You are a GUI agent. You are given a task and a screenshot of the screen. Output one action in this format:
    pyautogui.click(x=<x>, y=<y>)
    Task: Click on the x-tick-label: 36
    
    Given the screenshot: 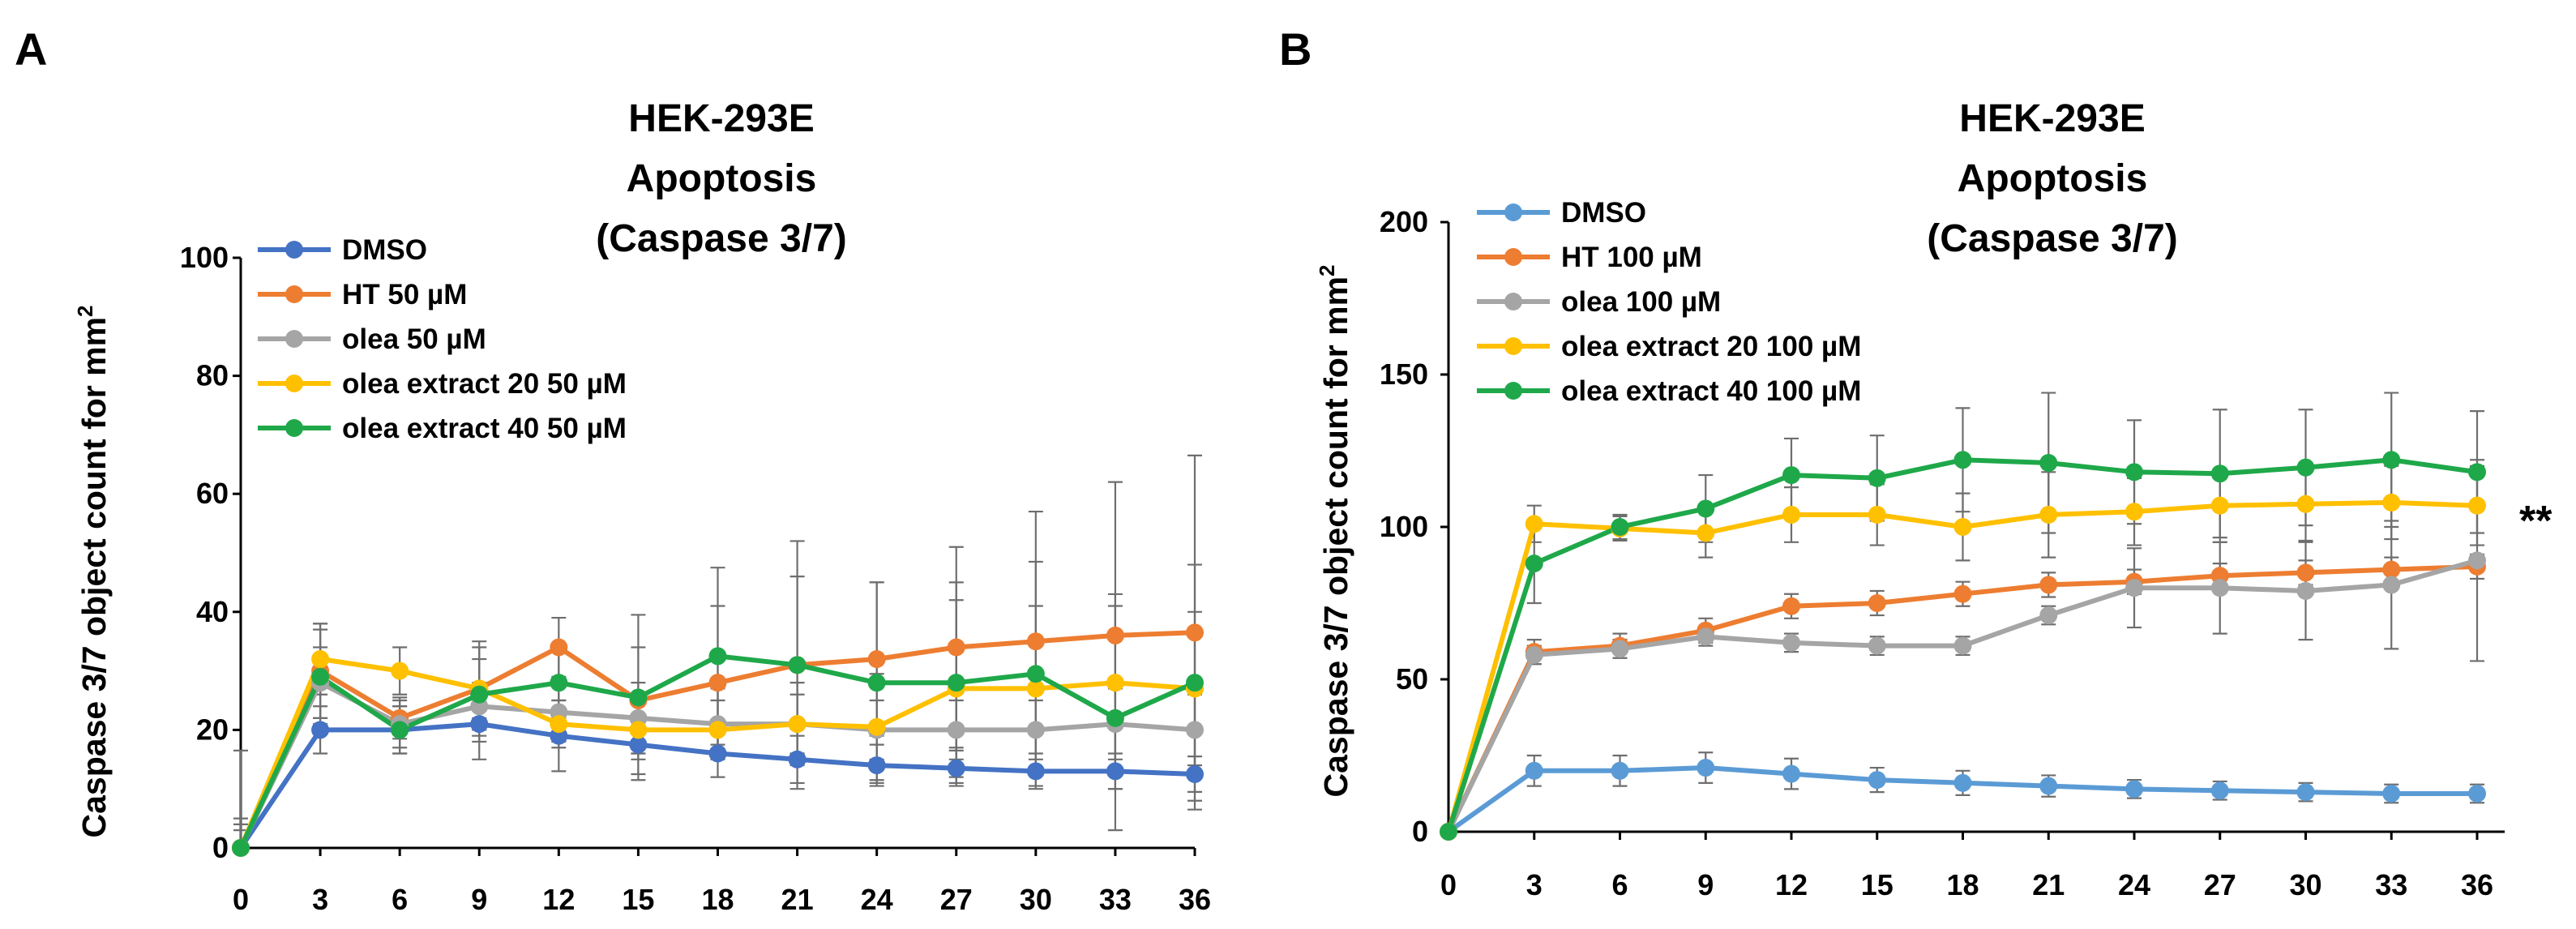 What is the action you would take?
    pyautogui.click(x=2477, y=884)
    